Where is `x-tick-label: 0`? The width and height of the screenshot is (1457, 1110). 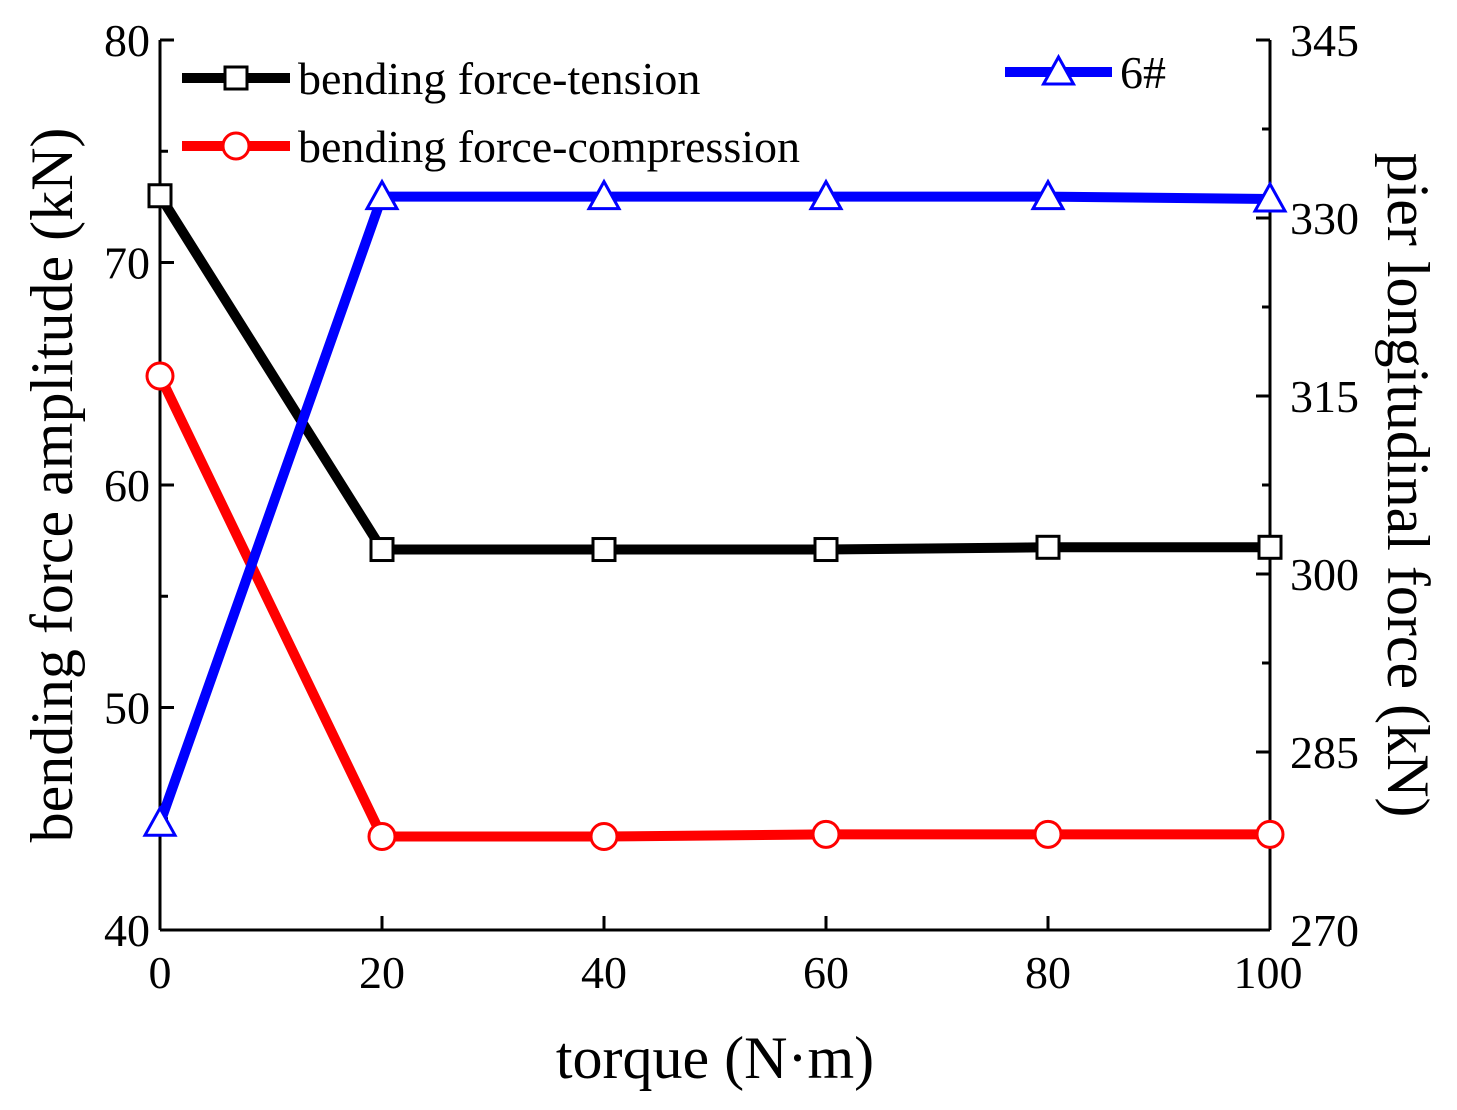 x-tick-label: 0 is located at coordinates (160, 972).